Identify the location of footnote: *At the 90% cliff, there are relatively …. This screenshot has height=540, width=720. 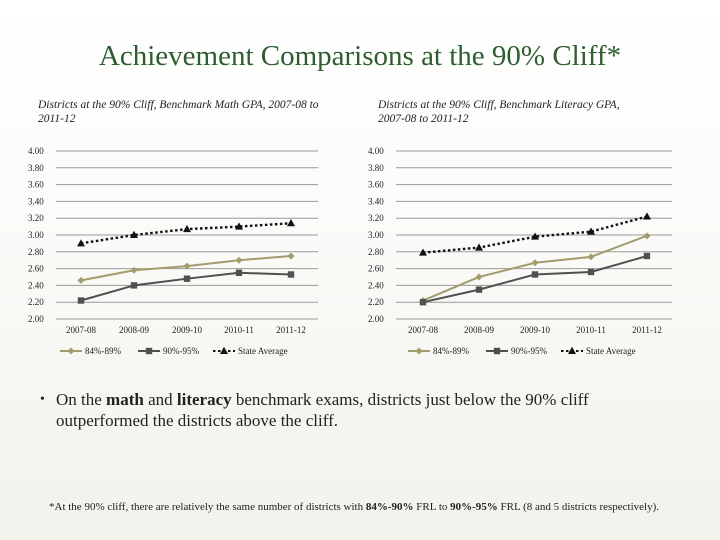
(369, 507).